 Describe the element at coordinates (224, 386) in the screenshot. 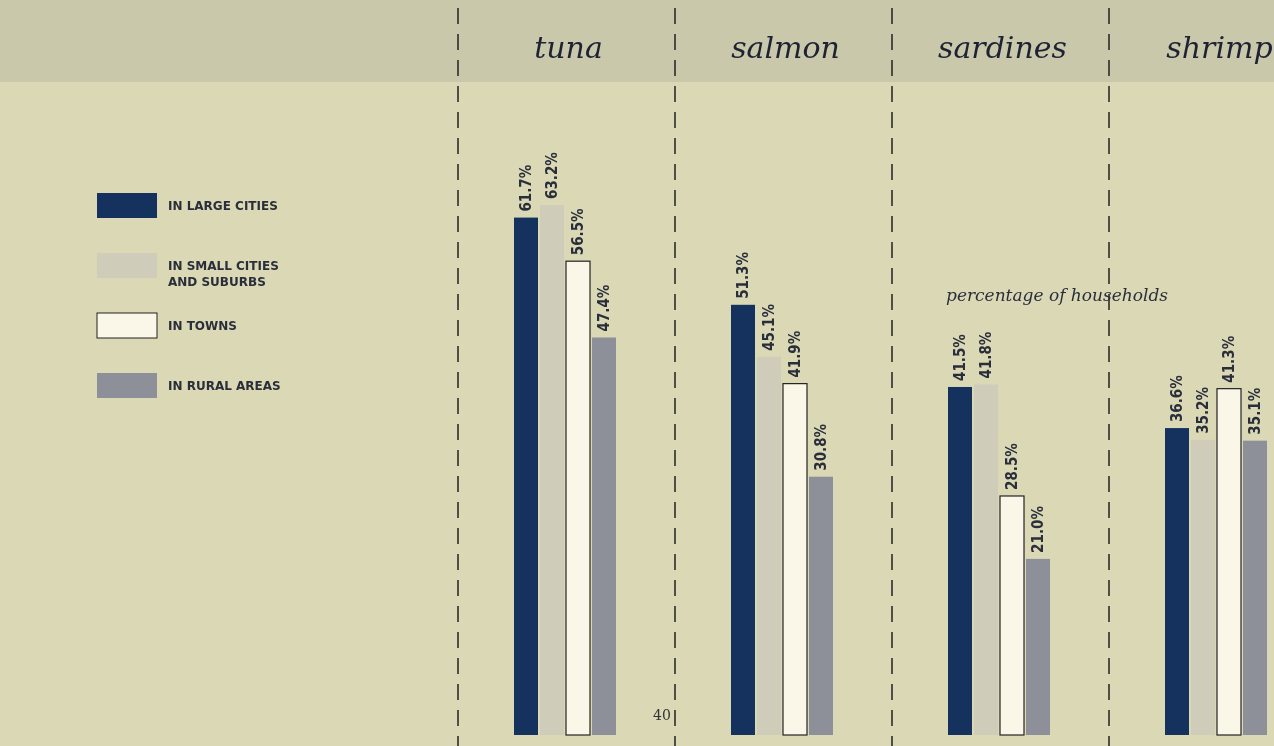

I see `legend-label: IN RURAL AREAS` at that location.